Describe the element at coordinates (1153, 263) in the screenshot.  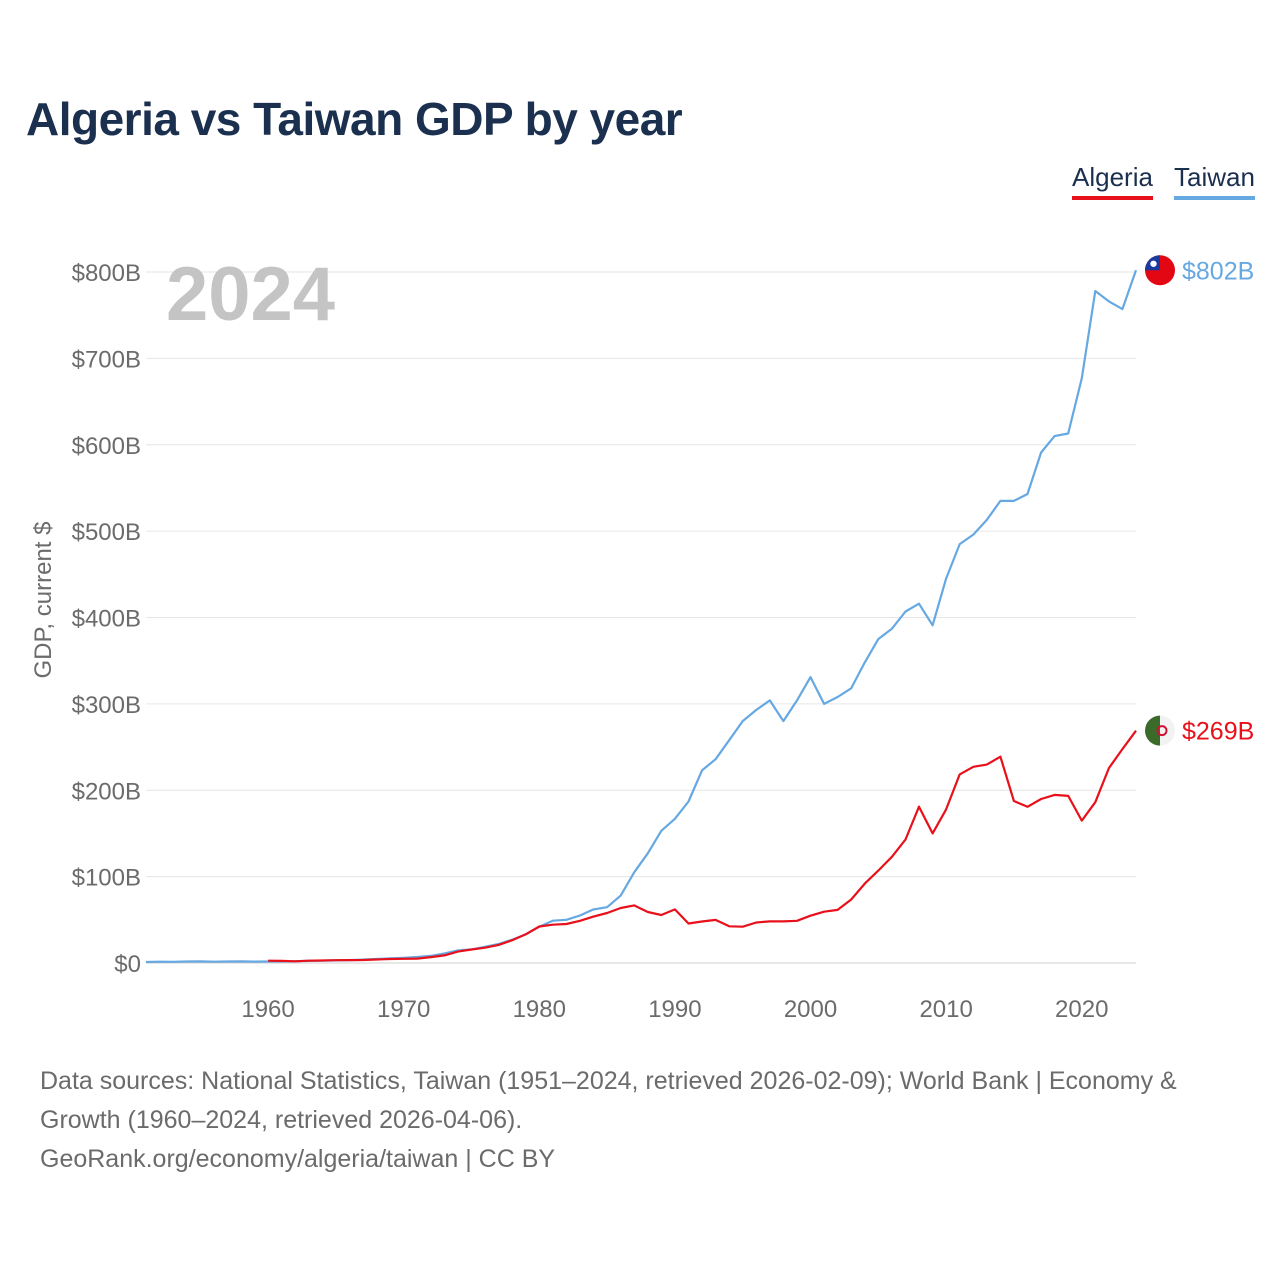
I see `flag-sun` at that location.